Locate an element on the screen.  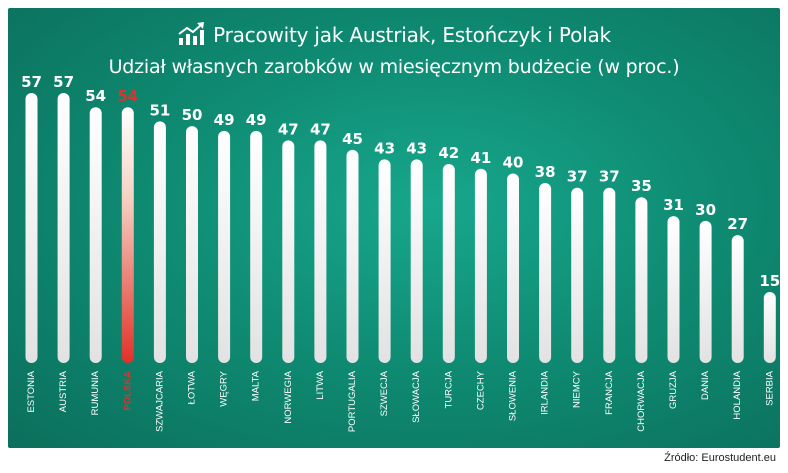
value-label: 41 is located at coordinates (480, 158).